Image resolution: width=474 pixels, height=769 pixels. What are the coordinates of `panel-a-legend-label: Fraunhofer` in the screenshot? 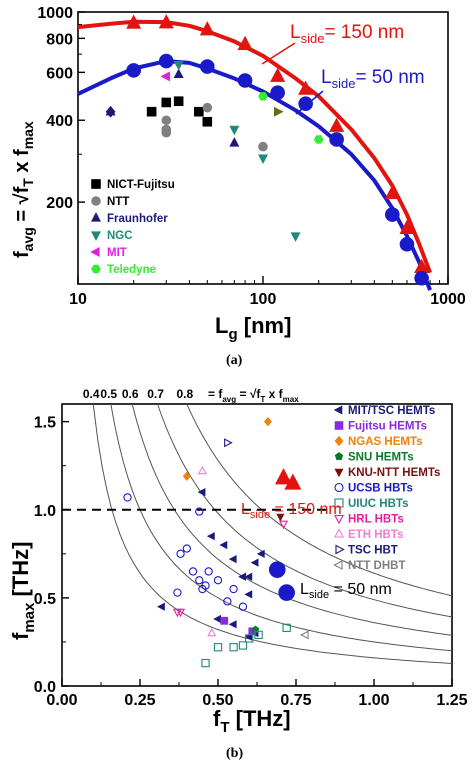 It's located at (137, 219).